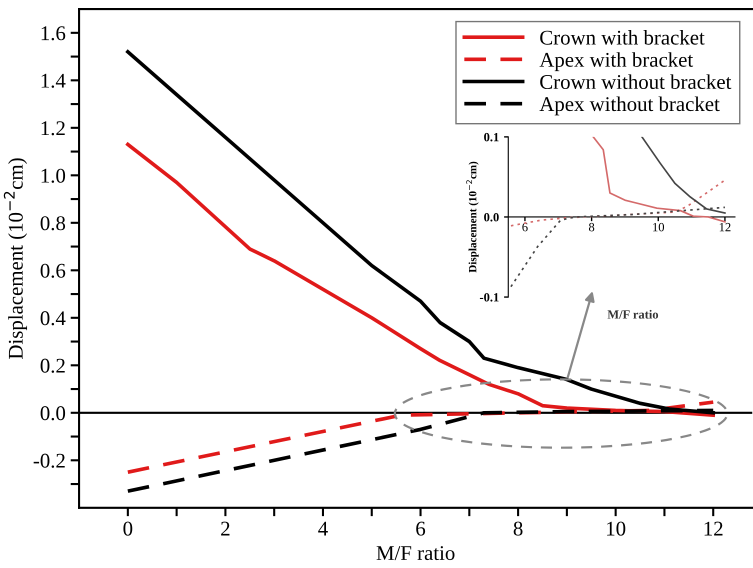  Describe the element at coordinates (53, 223) in the screenshot. I see `y-tick-label: 0.8` at that location.